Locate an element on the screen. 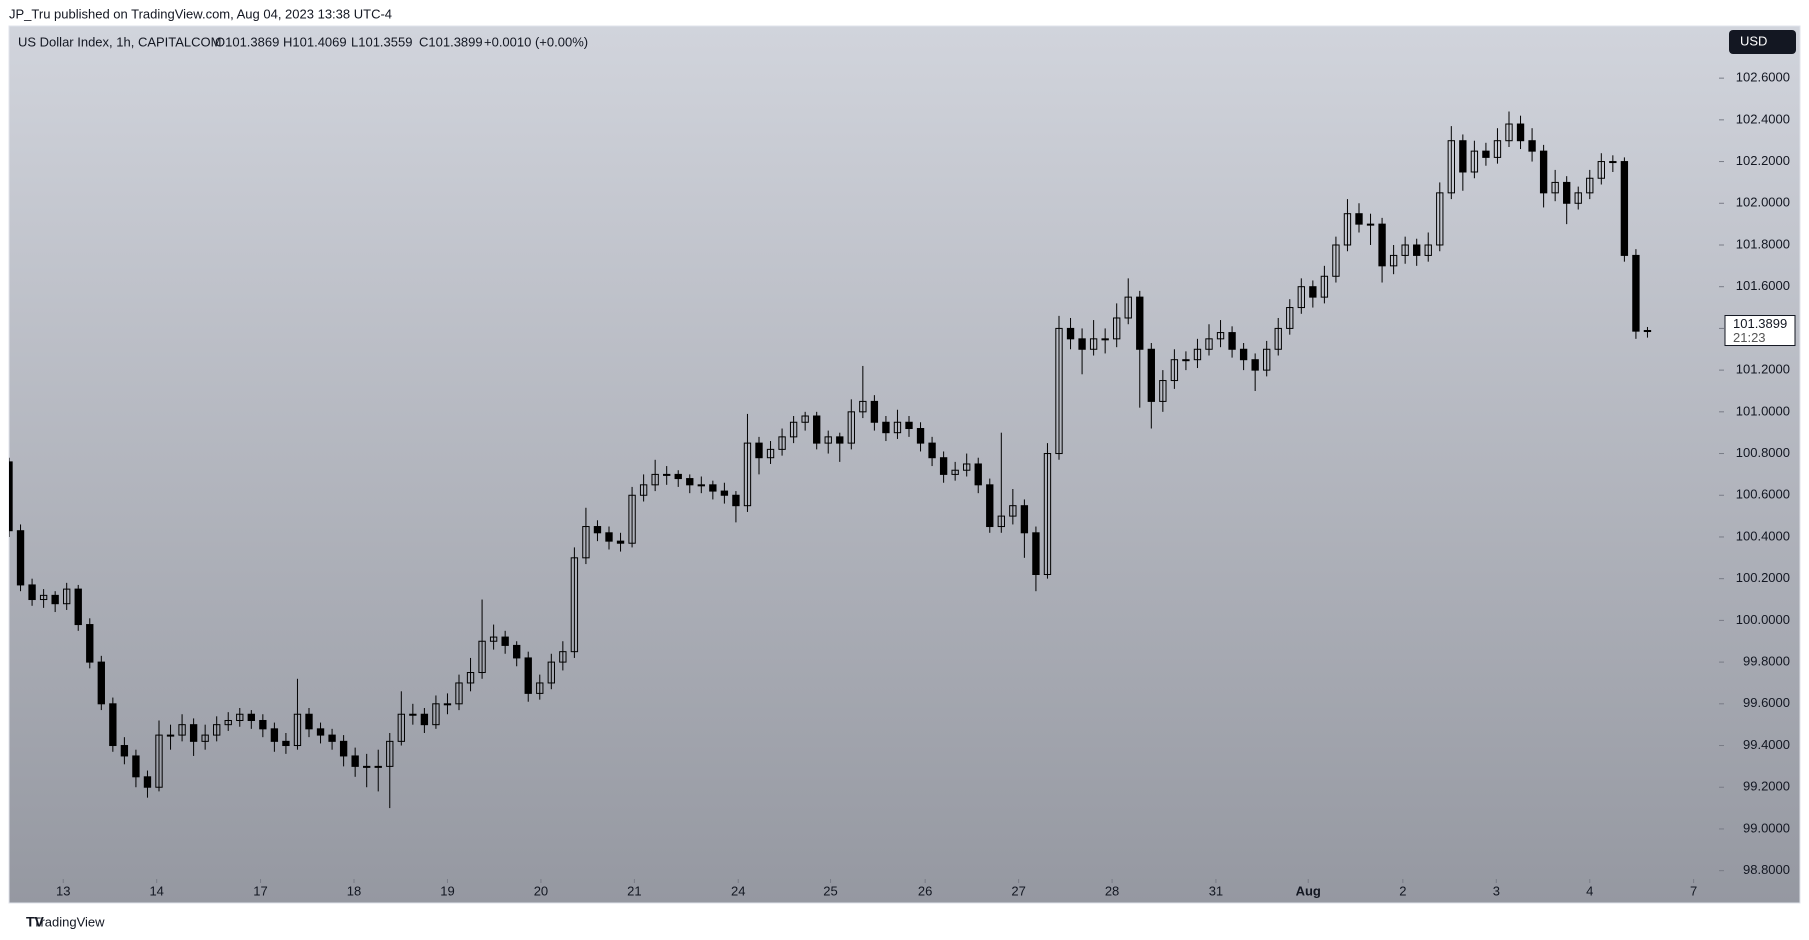 The width and height of the screenshot is (1809, 940). x-tick-label: 25 is located at coordinates (830, 890).